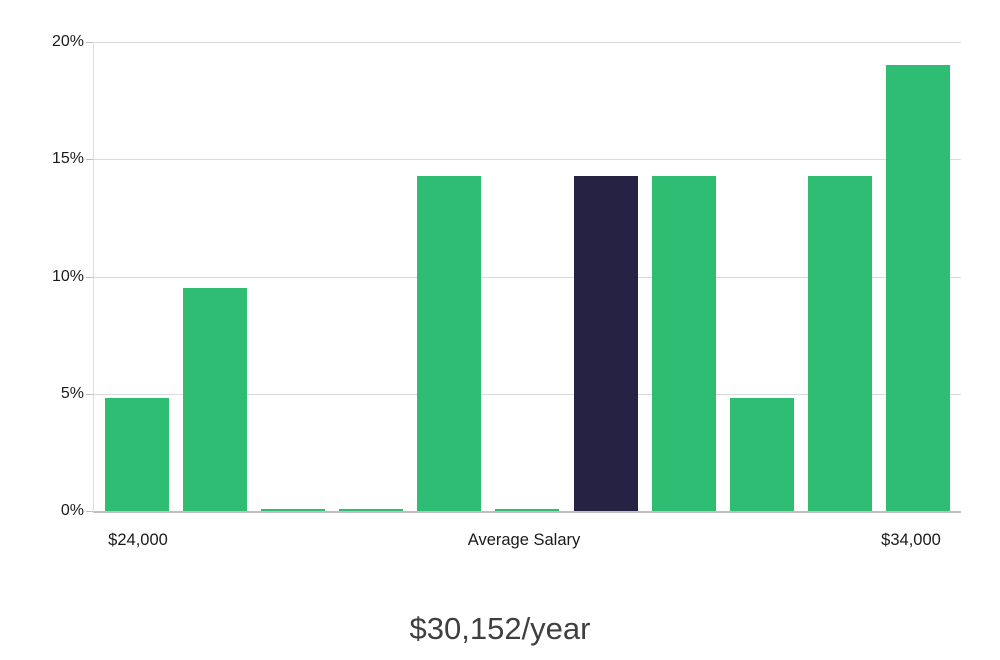 The width and height of the screenshot is (1000, 660). Describe the element at coordinates (67, 159) in the screenshot. I see `y-axis-tick-label: 15%` at that location.